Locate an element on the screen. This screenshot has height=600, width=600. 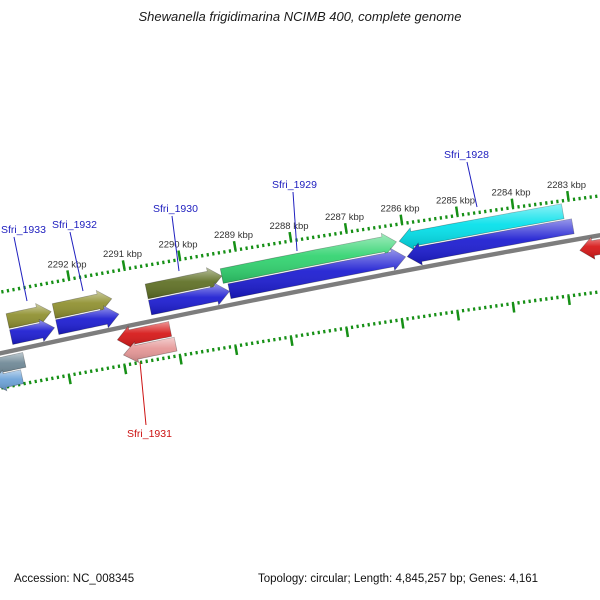
gene-label: Sfri_1931 is located at coordinates (149, 434).